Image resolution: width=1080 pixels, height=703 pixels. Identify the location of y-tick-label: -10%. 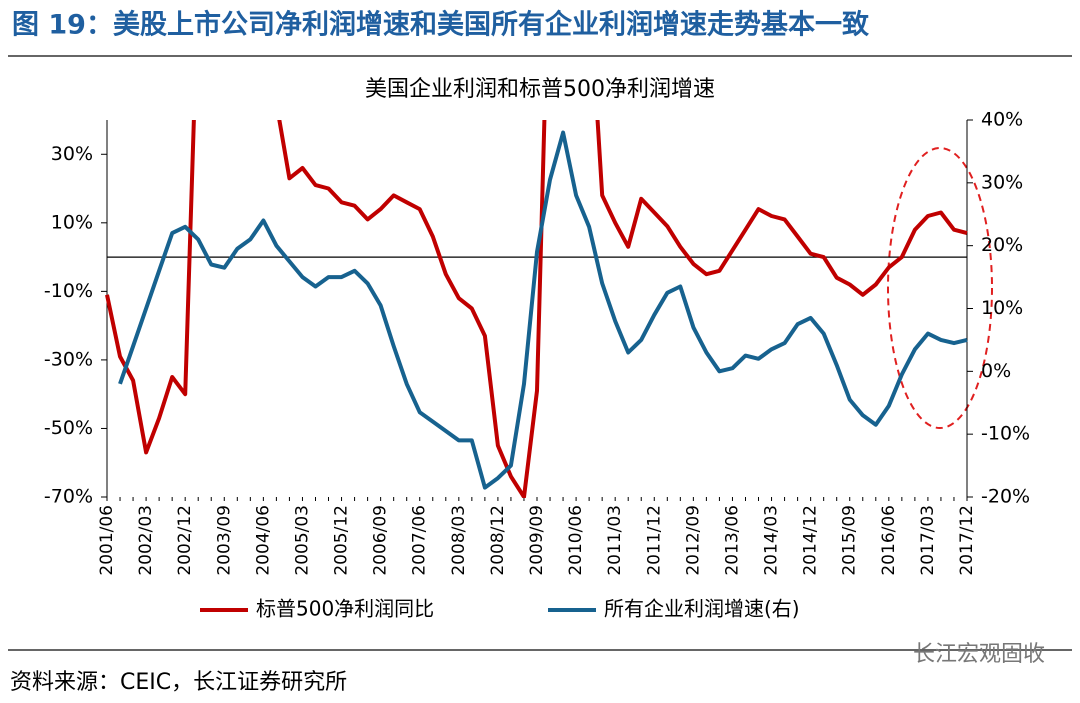
(68, 291).